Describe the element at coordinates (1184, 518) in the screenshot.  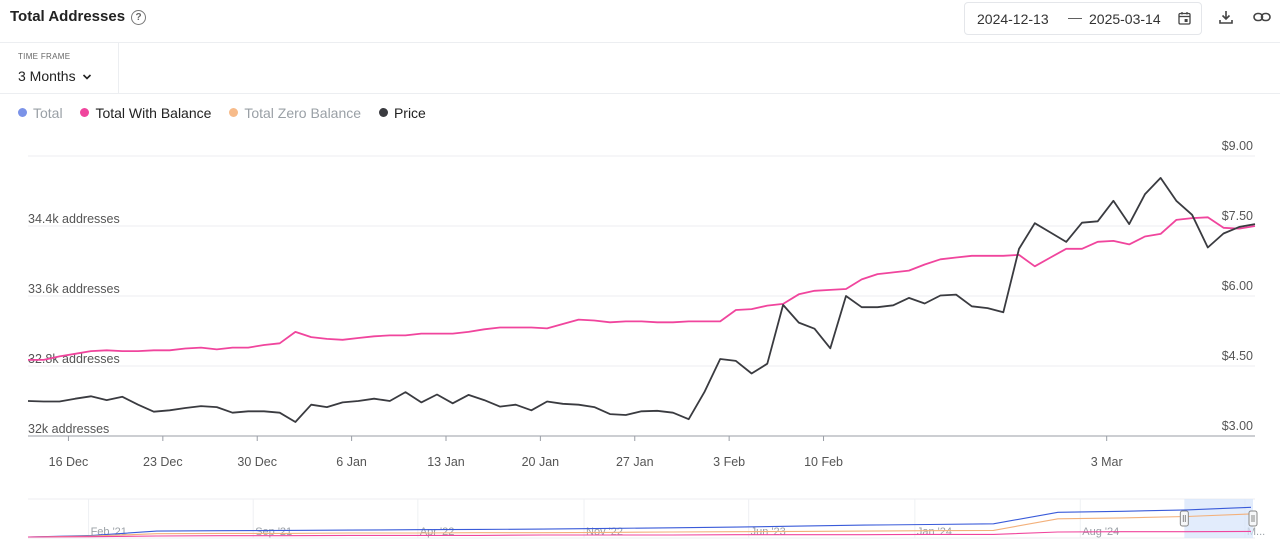
I see `navigator-handle-left` at that location.